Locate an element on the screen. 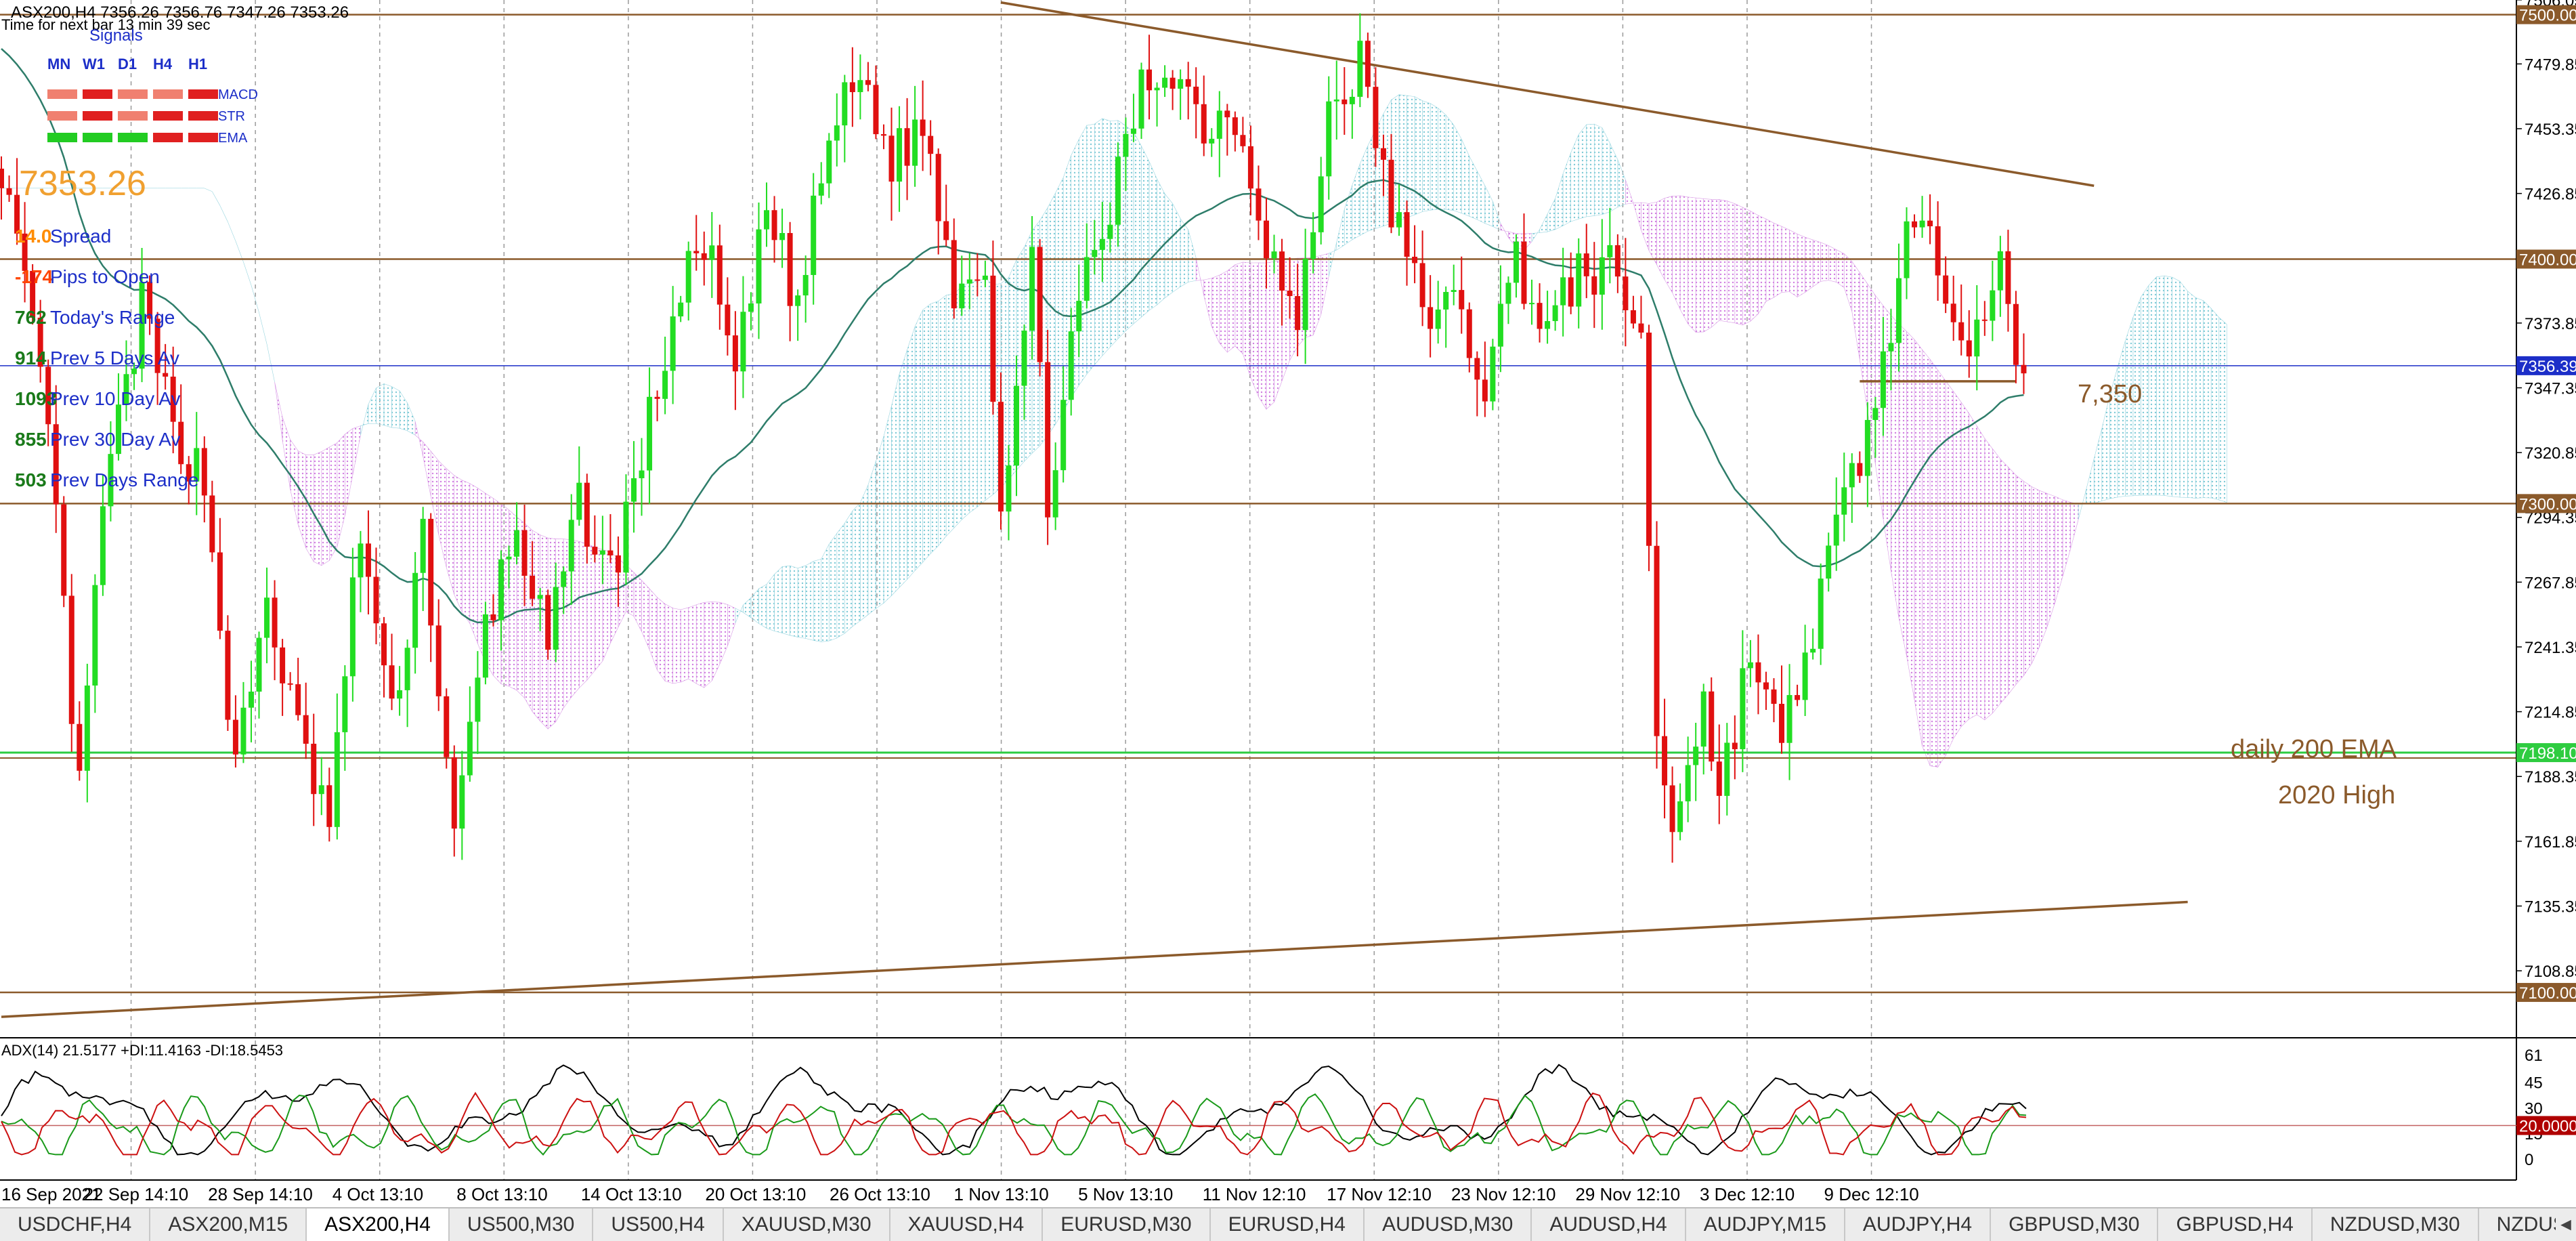  chart-tab: USDCHF,H4 is located at coordinates (75, 1224).